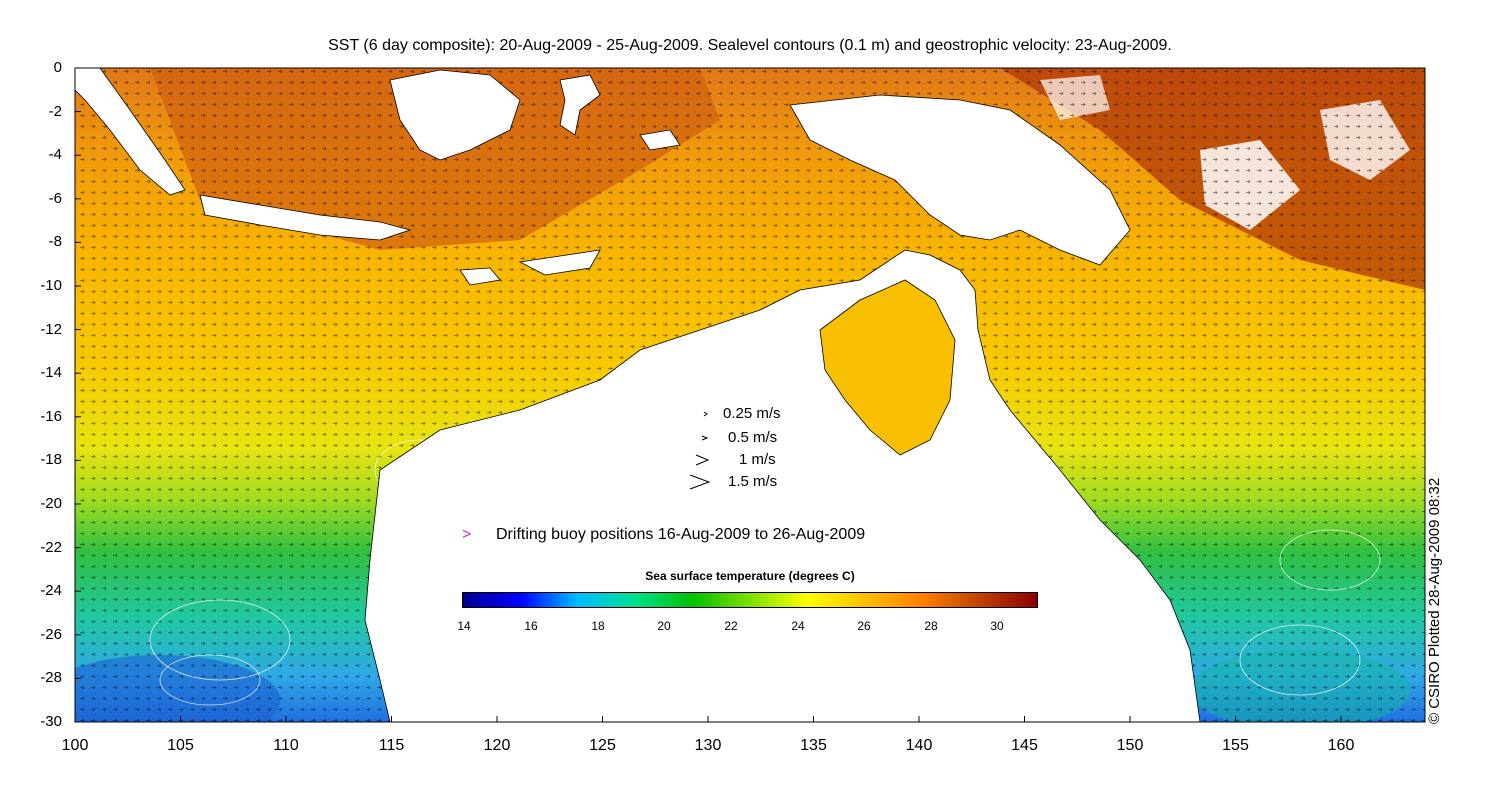 This screenshot has width=1500, height=790. Describe the element at coordinates (1235, 745) in the screenshot. I see `x-tick-label: 155` at that location.